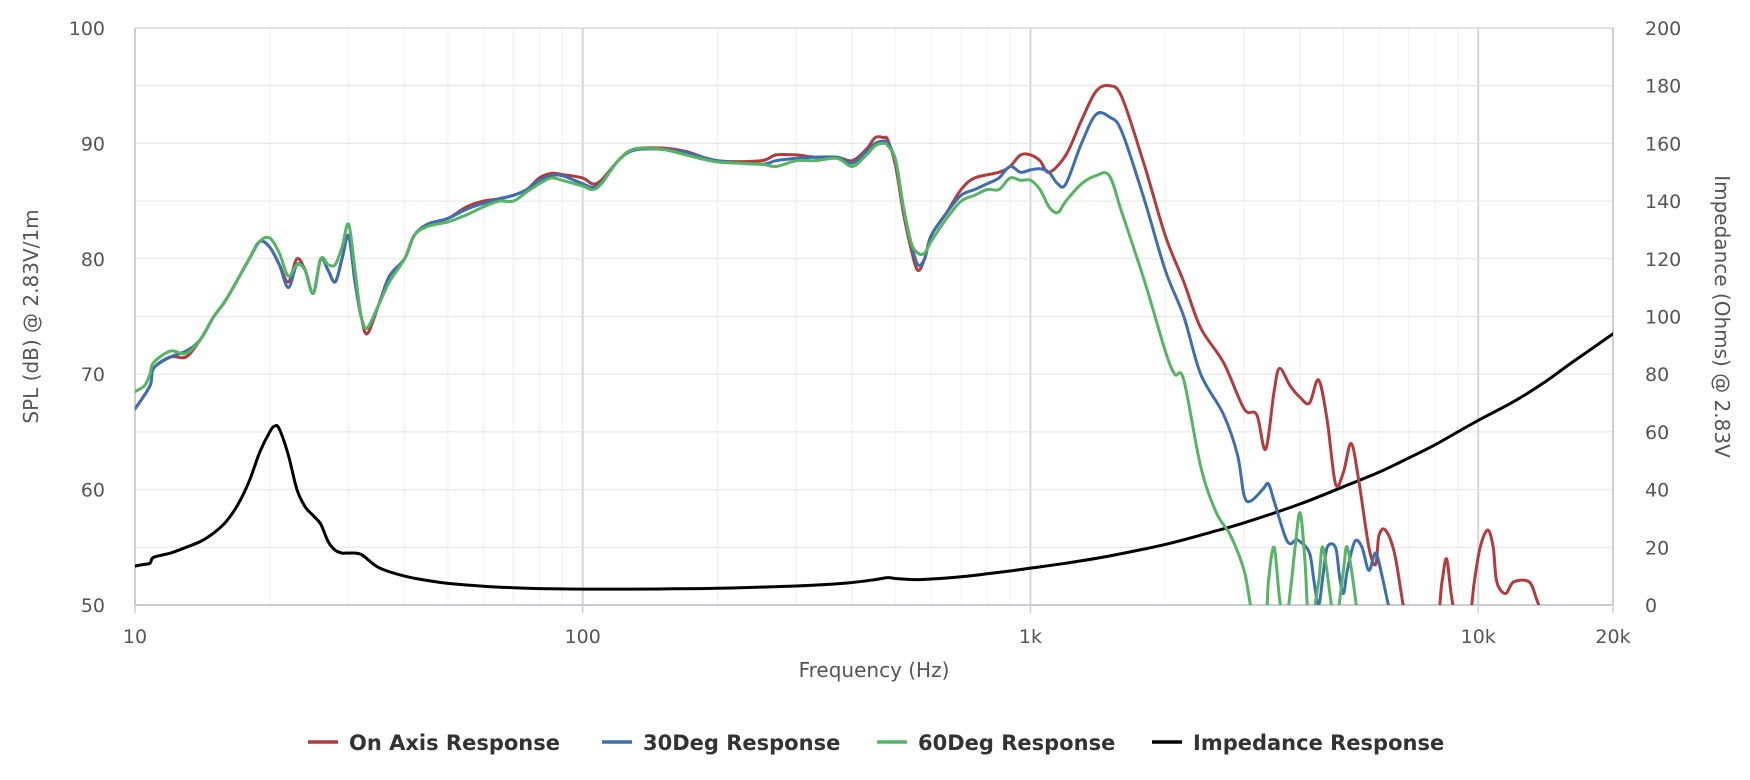 The width and height of the screenshot is (1750, 780). I want to click on y-right-tick-label: 160, so click(1663, 144).